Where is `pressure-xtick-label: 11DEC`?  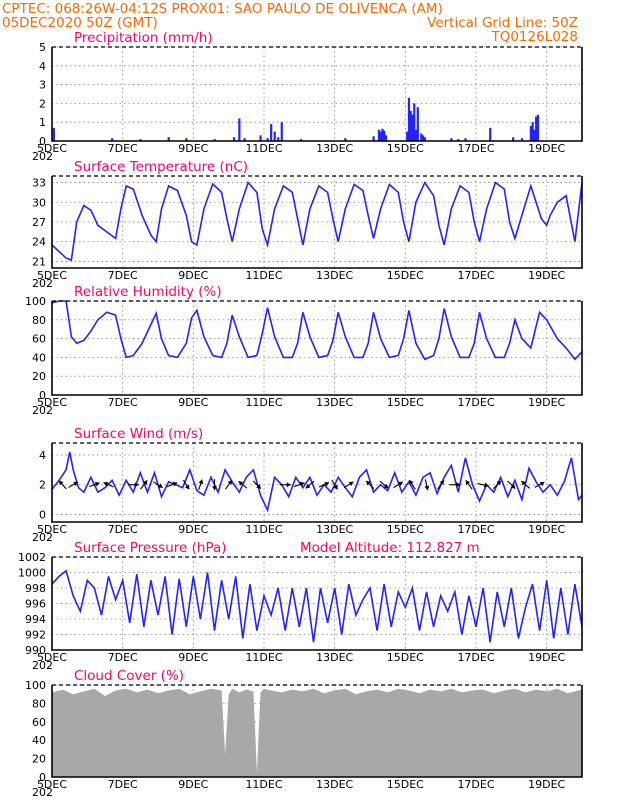 pressure-xtick-label: 11DEC is located at coordinates (263, 657).